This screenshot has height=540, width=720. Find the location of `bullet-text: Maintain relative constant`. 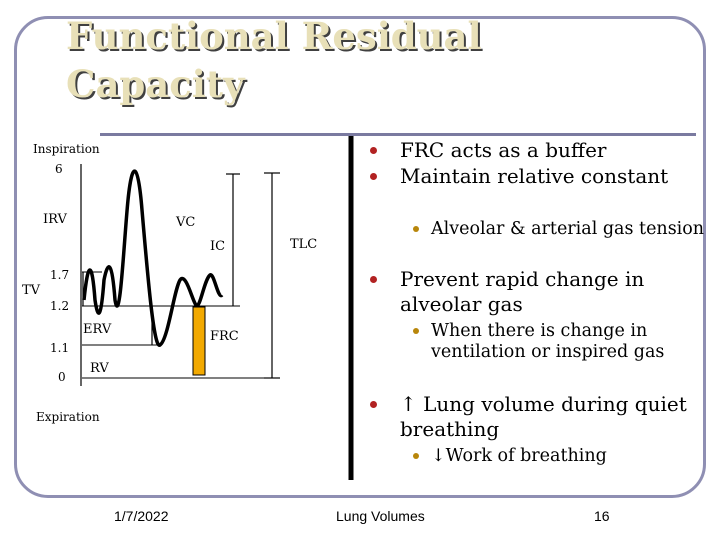

bullet-text: Maintain relative constant is located at coordinates (534, 176).